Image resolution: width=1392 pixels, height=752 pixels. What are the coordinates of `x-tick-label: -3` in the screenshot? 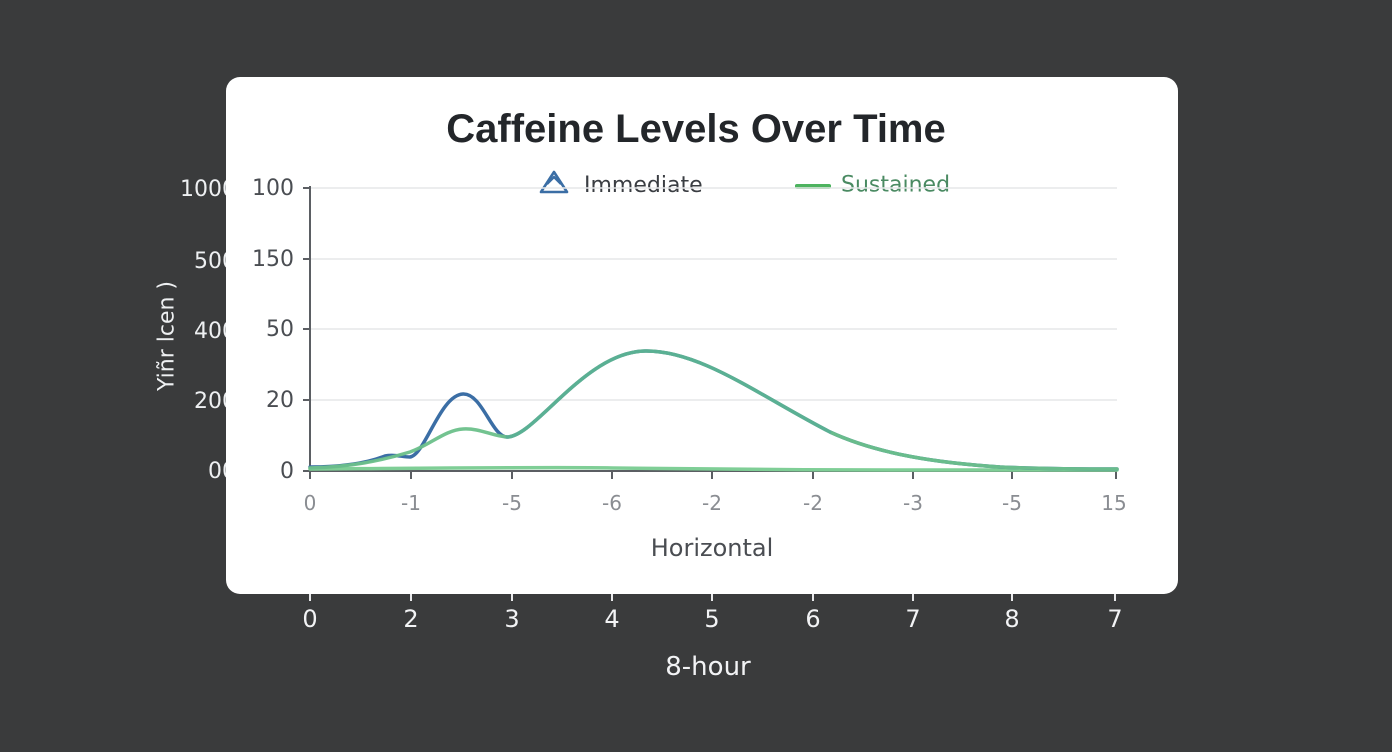 It's located at (913, 503).